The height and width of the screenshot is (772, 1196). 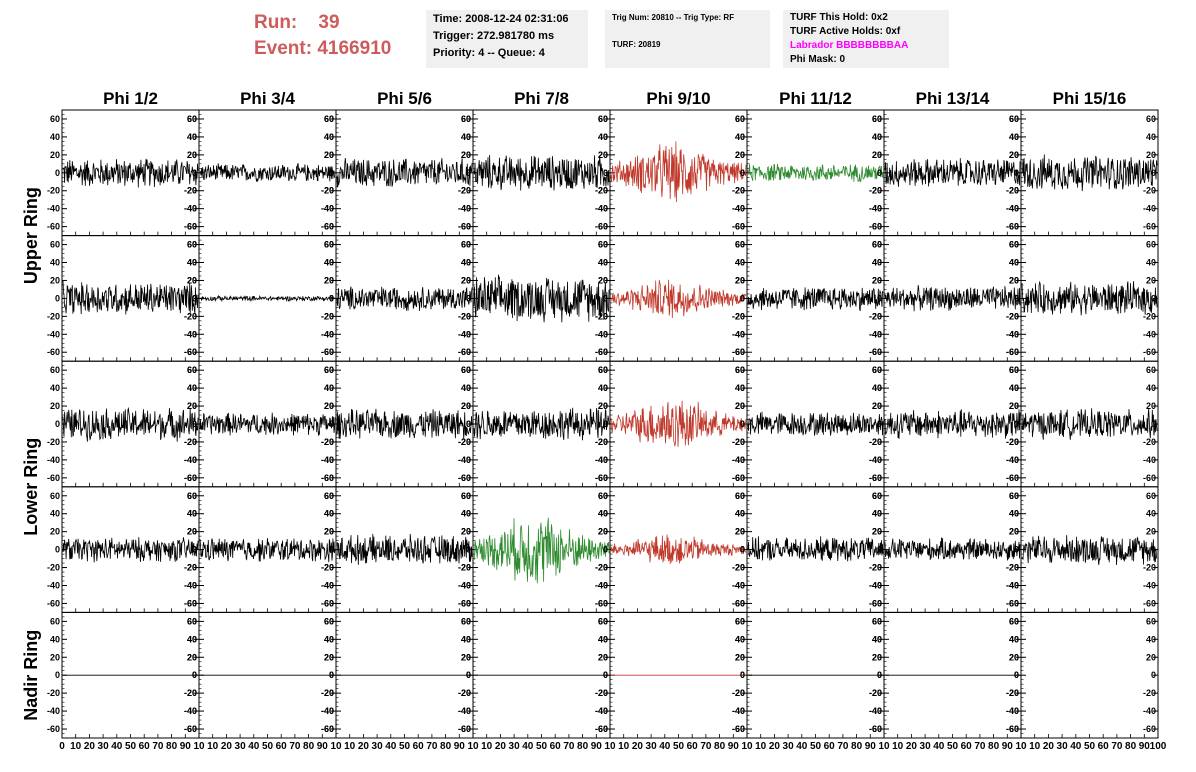 I want to click on x-tick-label: 100, so click(x=1158, y=746).